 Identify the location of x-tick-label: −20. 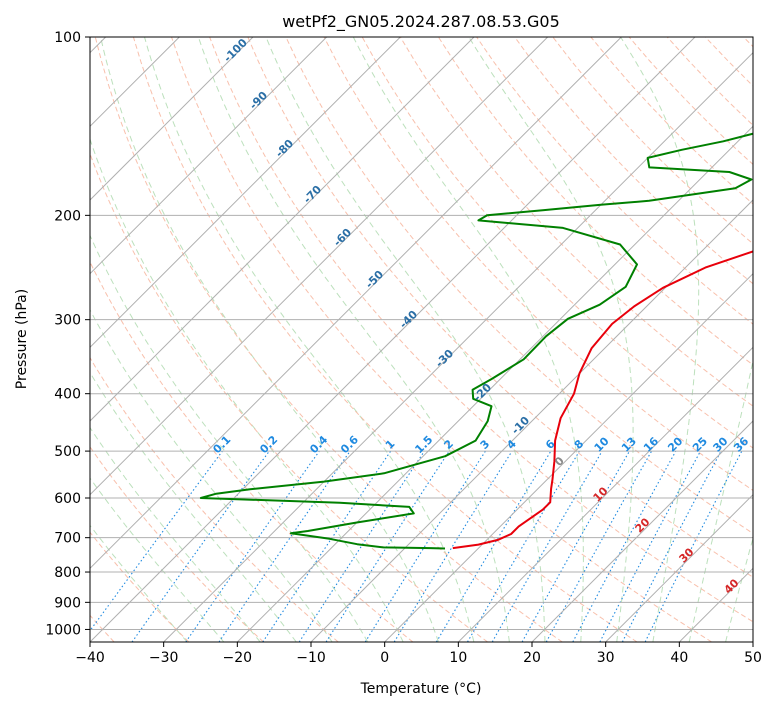
(238, 658).